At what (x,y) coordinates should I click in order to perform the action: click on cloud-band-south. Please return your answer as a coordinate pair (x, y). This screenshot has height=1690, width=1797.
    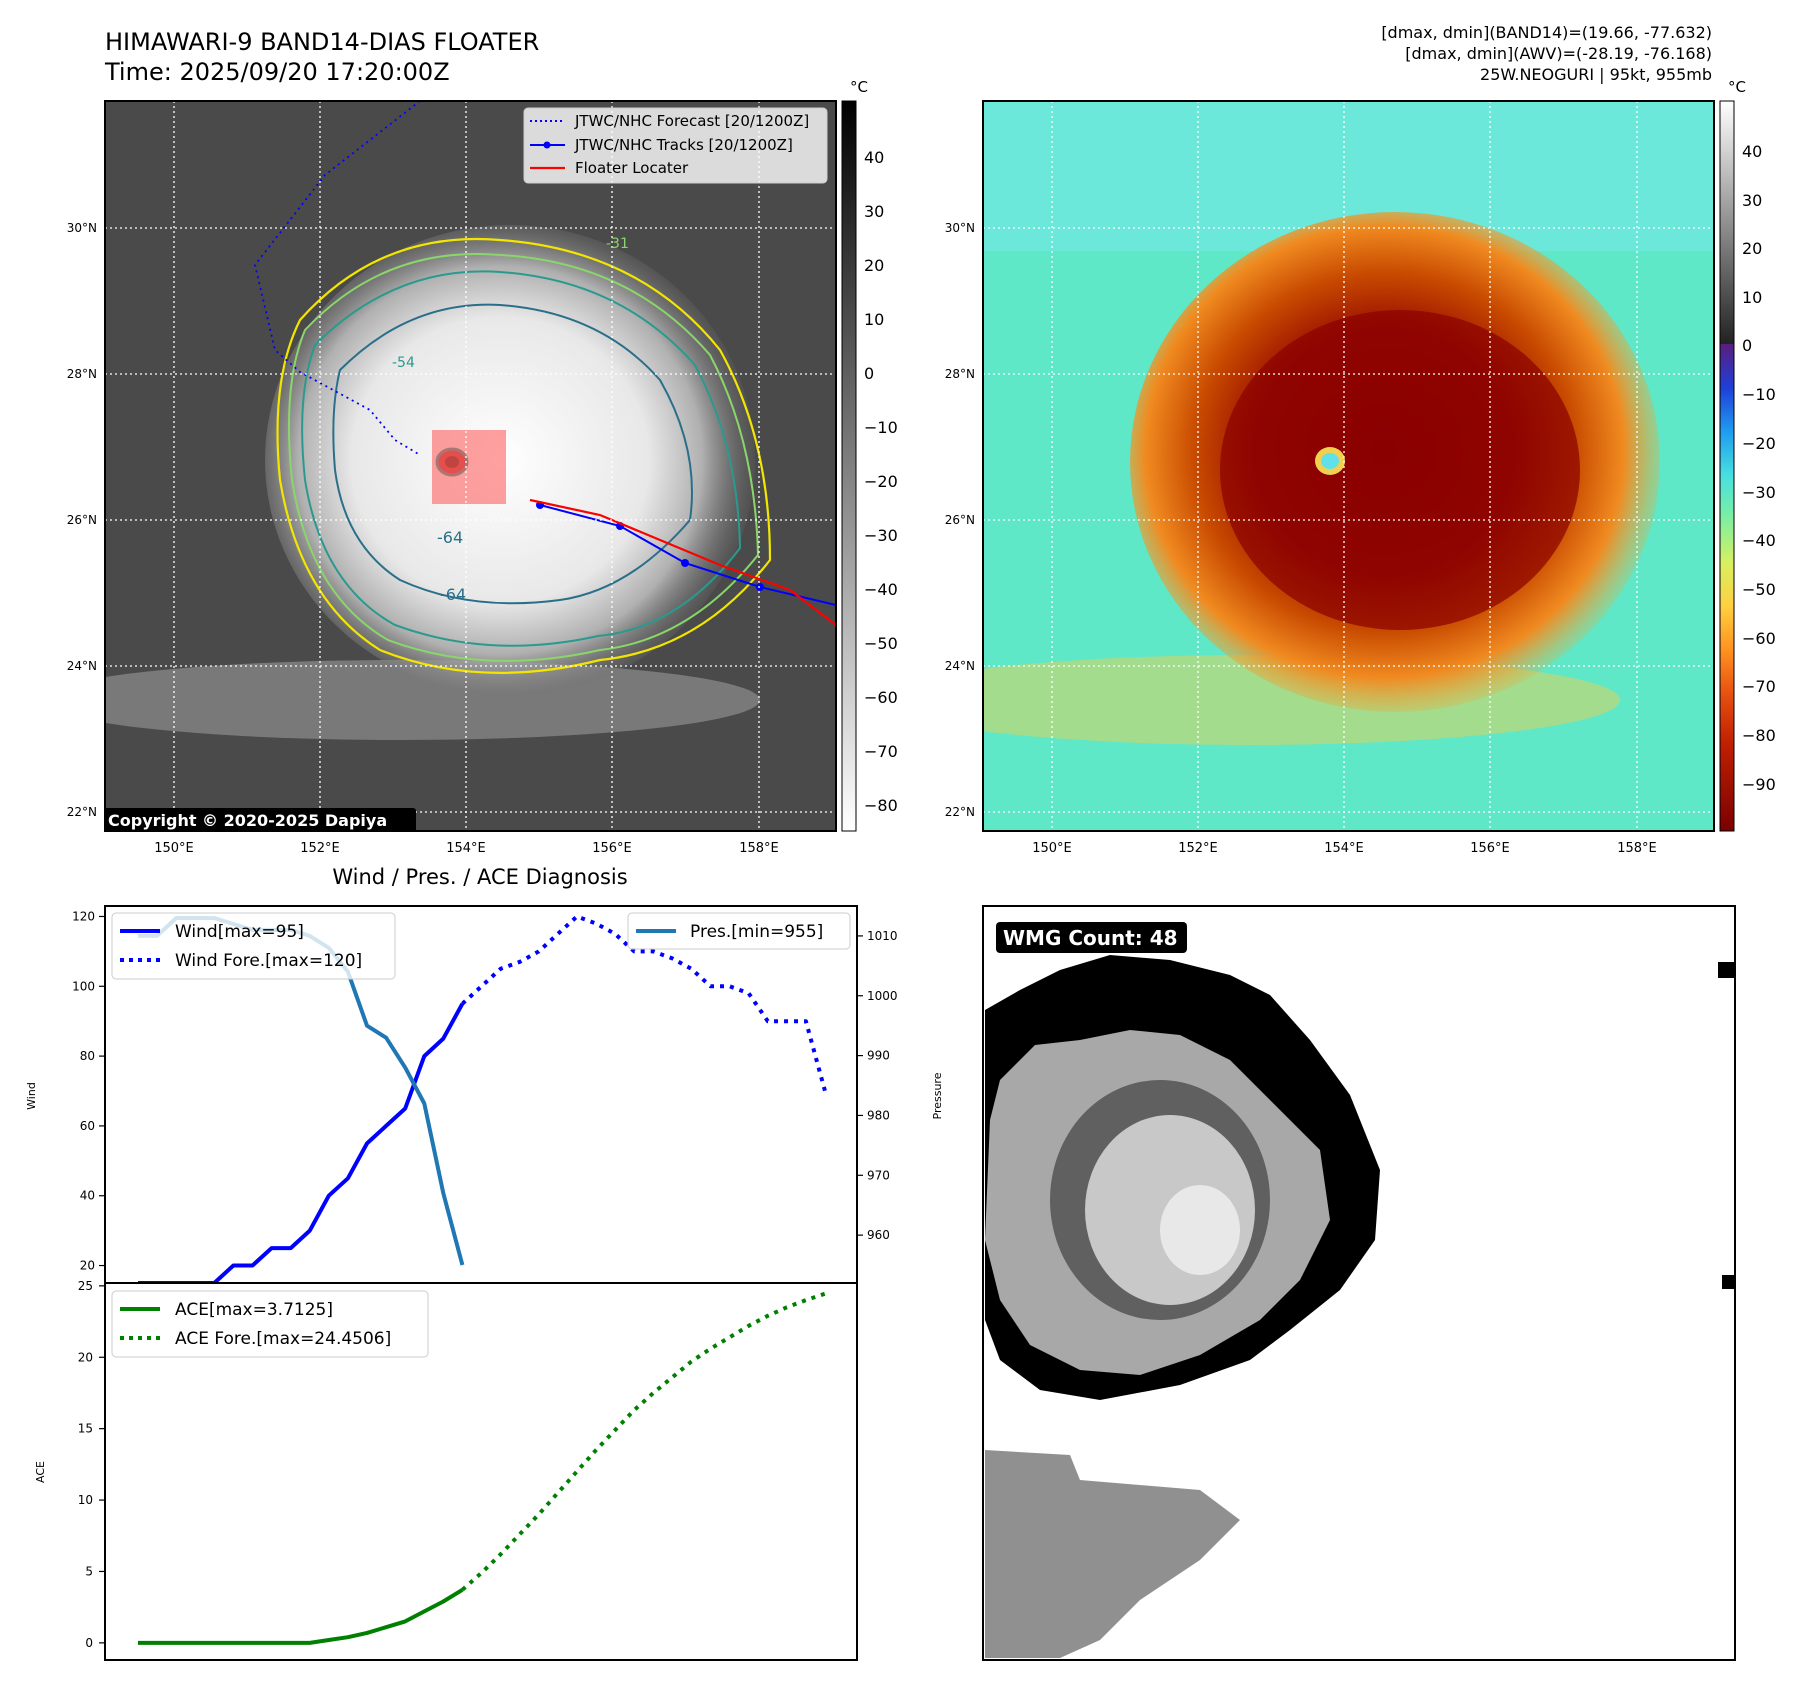
    Looking at the image, I should click on (432, 700).